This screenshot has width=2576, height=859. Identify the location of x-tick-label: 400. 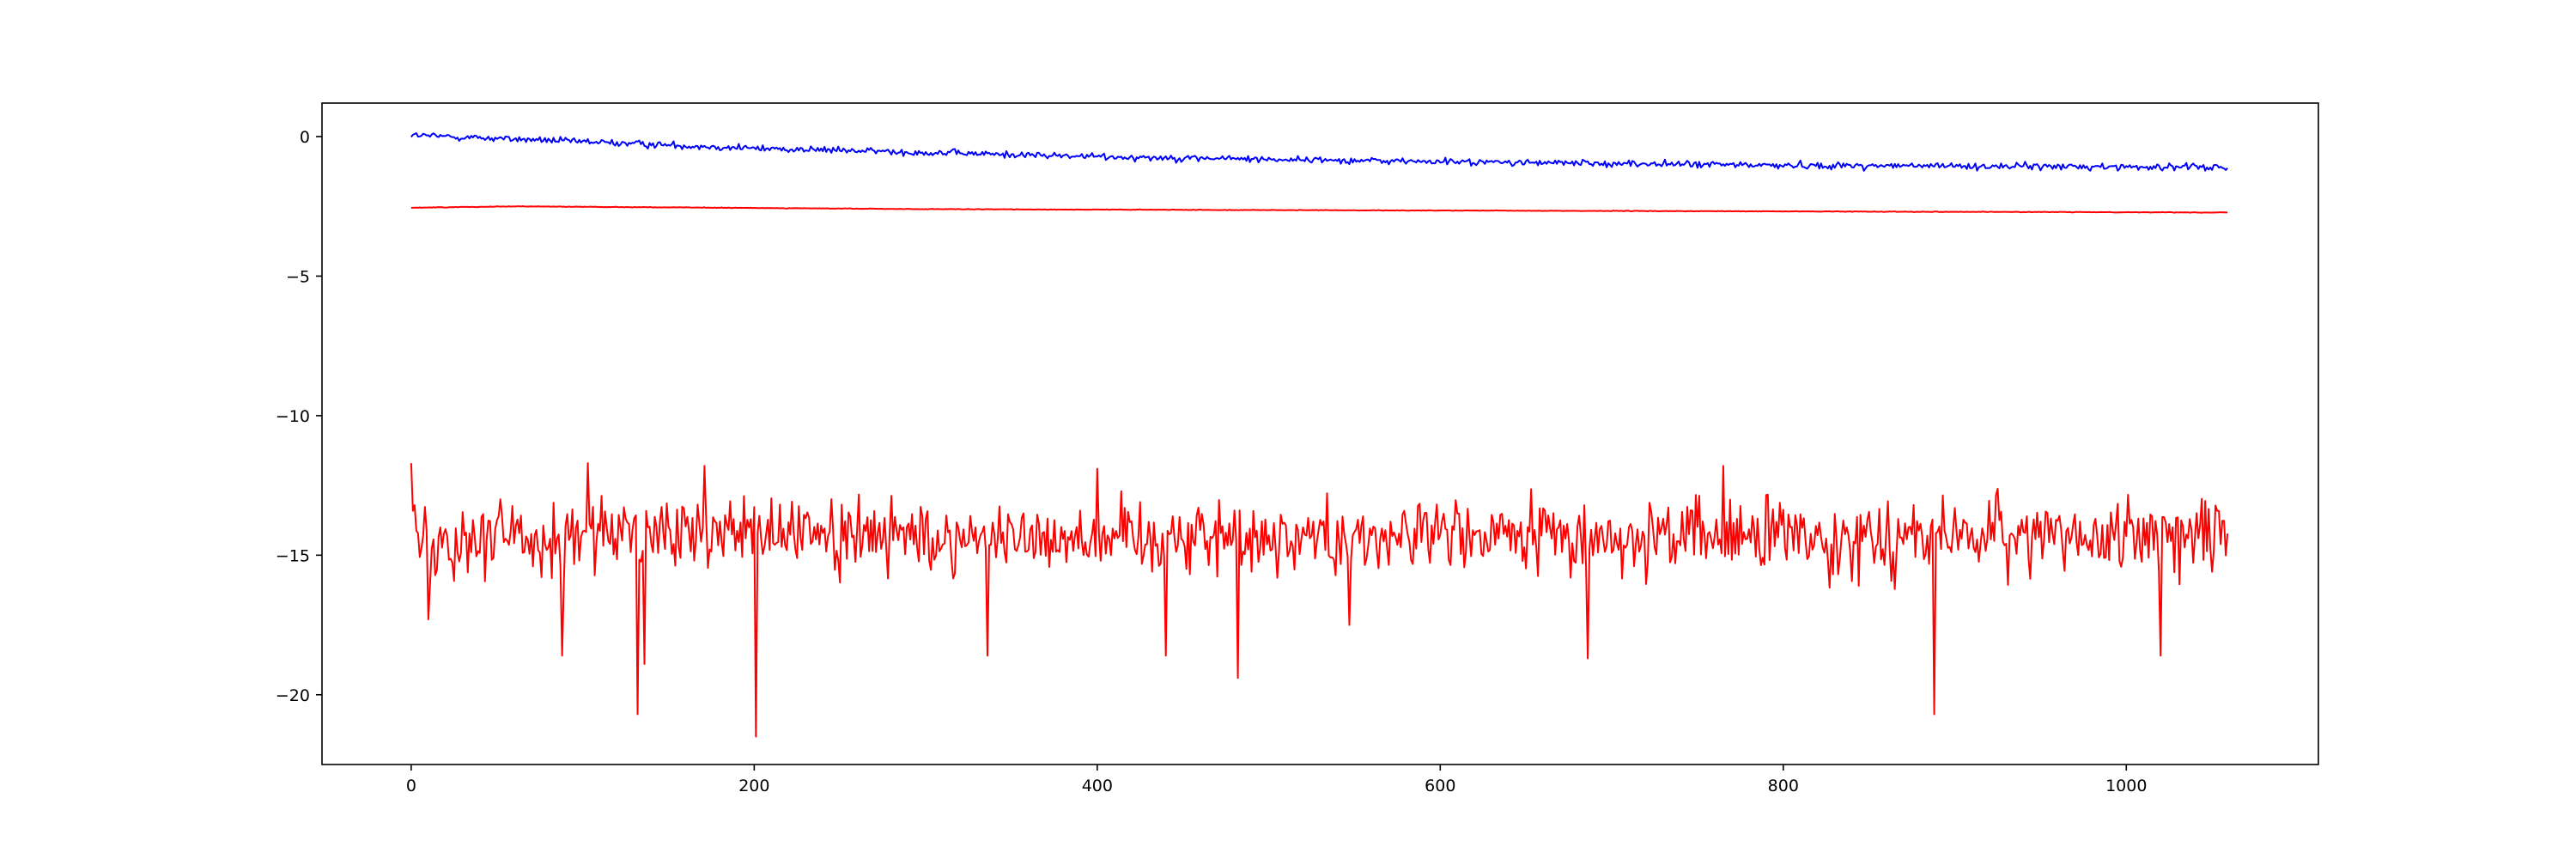
(1097, 786).